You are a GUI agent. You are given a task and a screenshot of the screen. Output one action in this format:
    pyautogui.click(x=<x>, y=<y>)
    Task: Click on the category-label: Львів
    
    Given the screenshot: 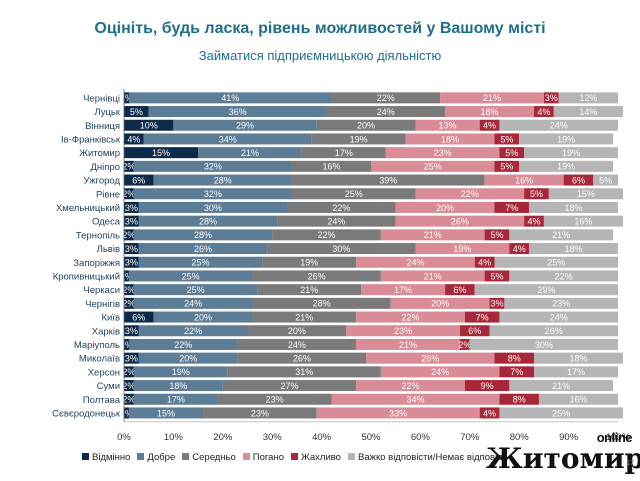 What is the action you would take?
    pyautogui.click(x=108, y=249)
    